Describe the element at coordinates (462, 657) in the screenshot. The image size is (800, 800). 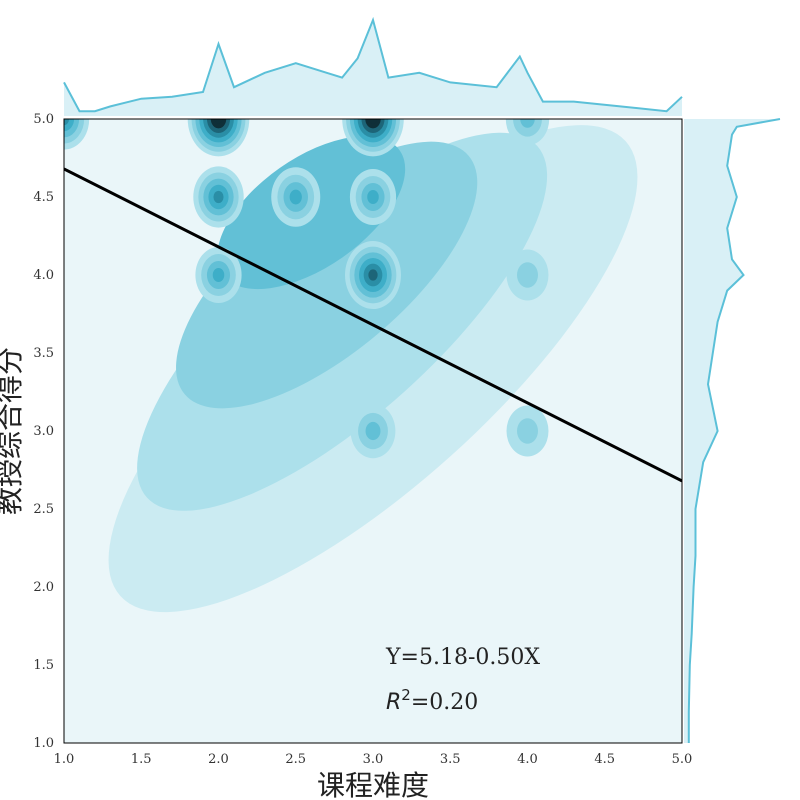
I see `regression-equation: Y=5.18-0.50X` at that location.